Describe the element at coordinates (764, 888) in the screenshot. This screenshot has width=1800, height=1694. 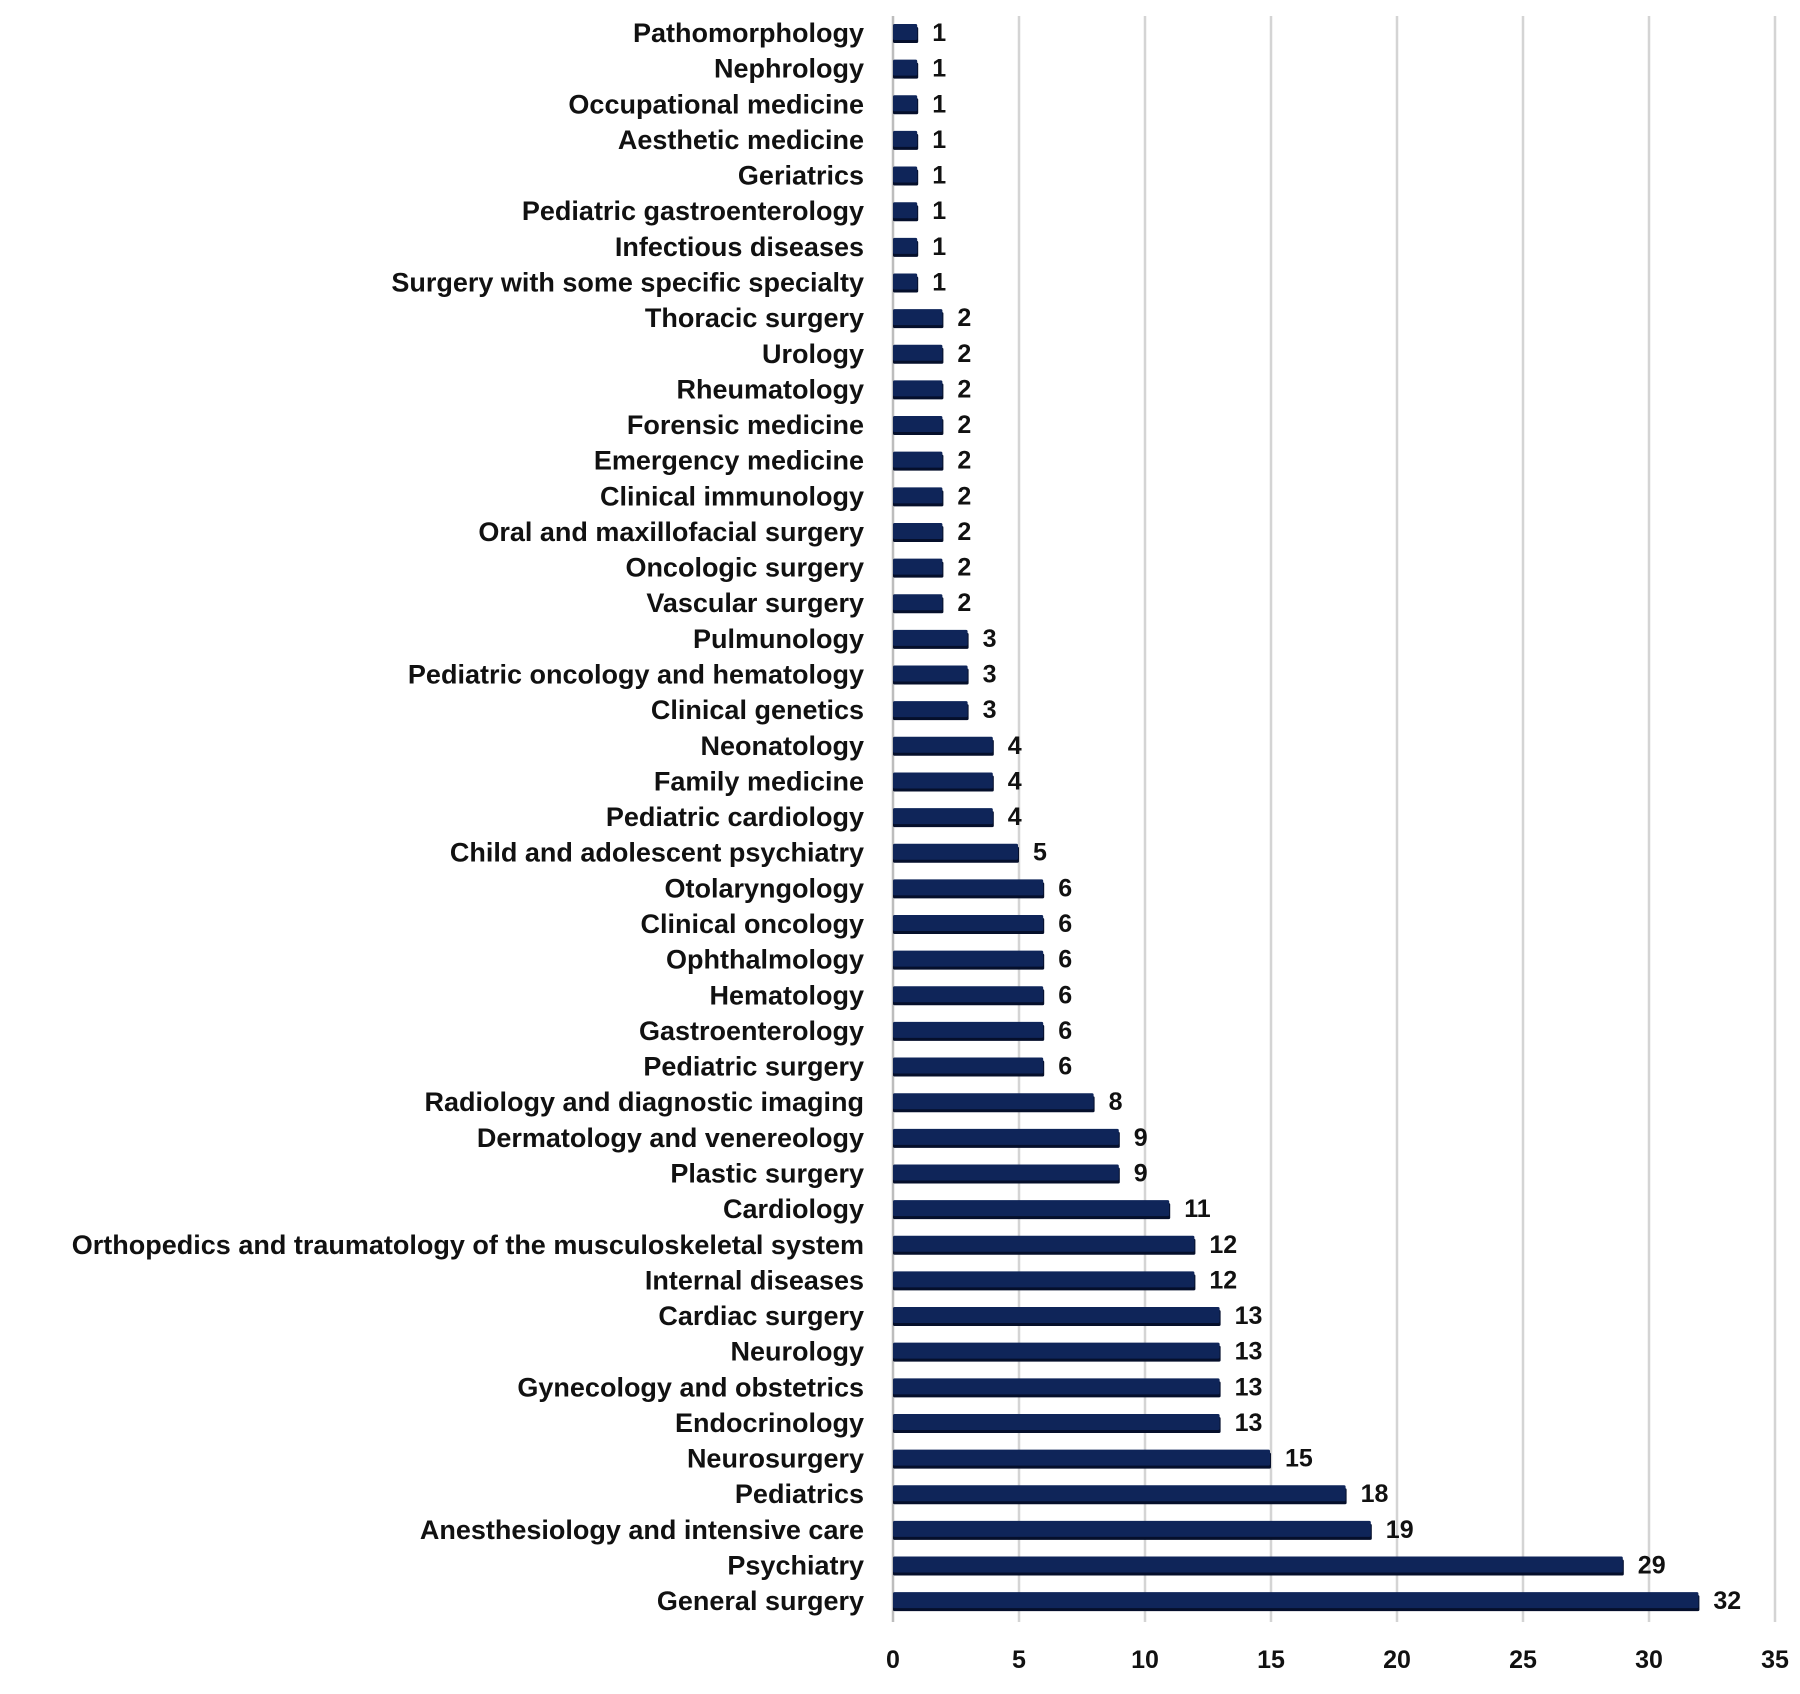
I see `category-label: Otolaryngology` at that location.